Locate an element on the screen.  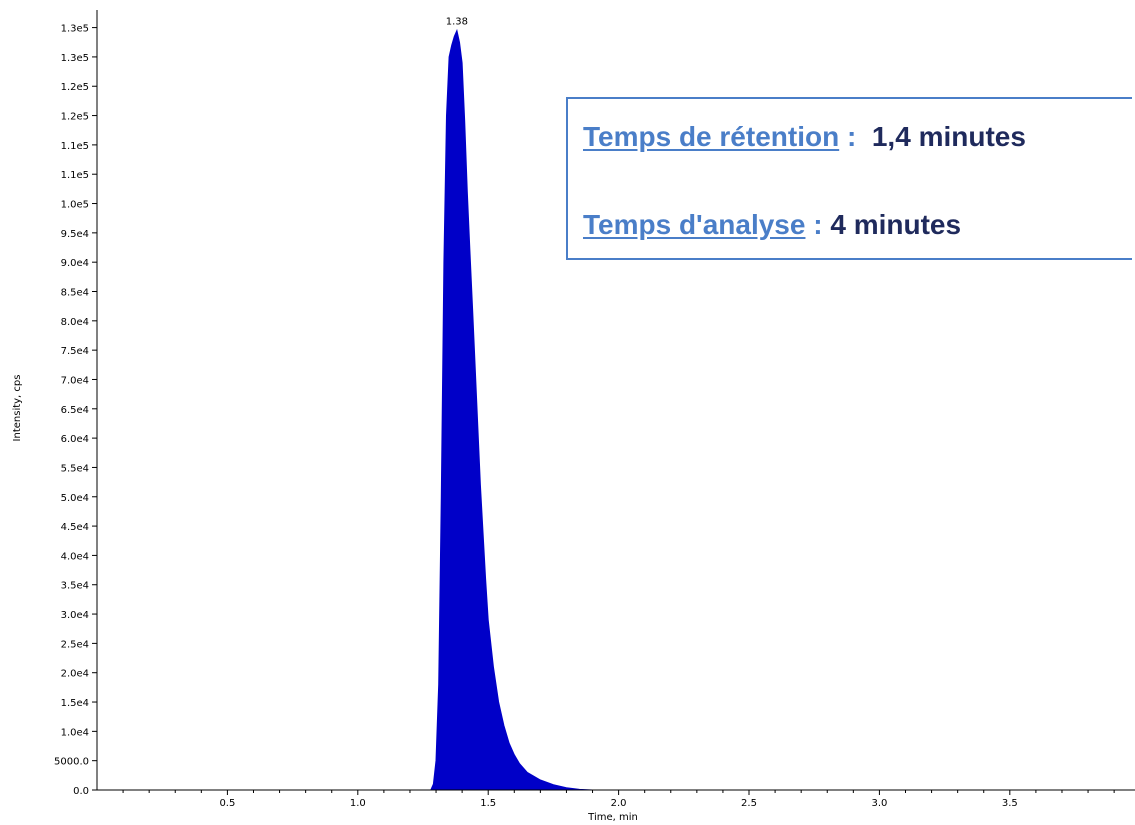
retention-time-line: Temps de rétention : 1,4 minutes is located at coordinates (804, 137).